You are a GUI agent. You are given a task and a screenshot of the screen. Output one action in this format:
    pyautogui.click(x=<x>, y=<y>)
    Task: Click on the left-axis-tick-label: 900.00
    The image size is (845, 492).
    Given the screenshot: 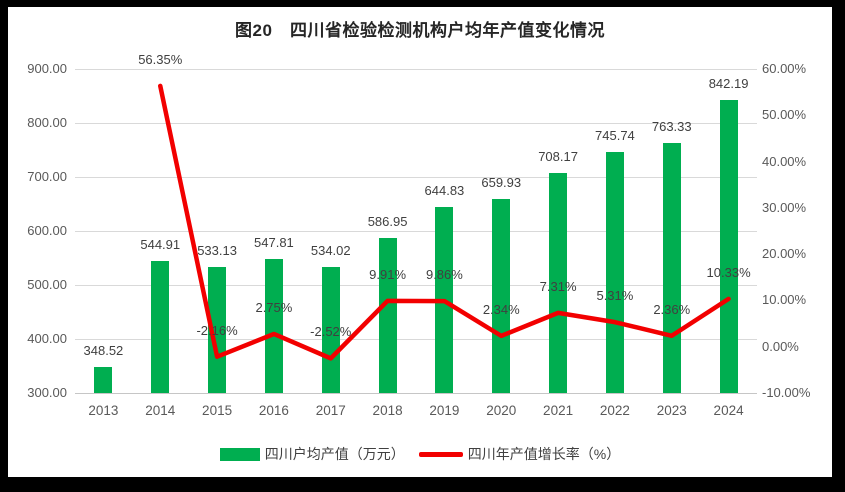 What is the action you would take?
    pyautogui.click(x=47, y=68)
    